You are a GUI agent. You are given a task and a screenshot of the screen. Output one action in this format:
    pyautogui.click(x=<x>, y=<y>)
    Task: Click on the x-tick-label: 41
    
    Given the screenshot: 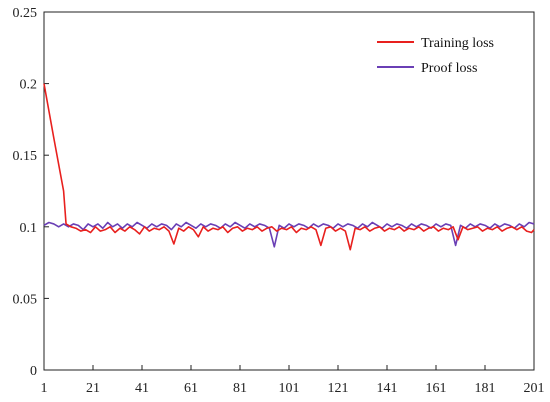 What is the action you would take?
    pyautogui.click(x=142, y=388)
    